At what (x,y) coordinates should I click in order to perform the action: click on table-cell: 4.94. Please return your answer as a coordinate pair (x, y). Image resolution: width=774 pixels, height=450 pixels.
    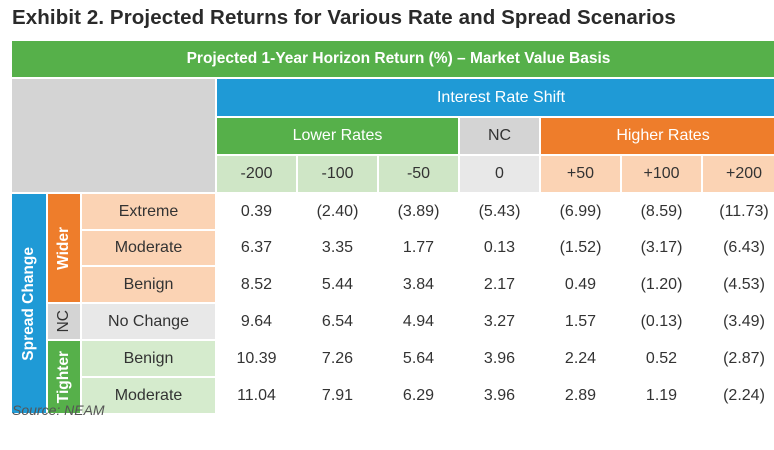
    Looking at the image, I should click on (418, 321).